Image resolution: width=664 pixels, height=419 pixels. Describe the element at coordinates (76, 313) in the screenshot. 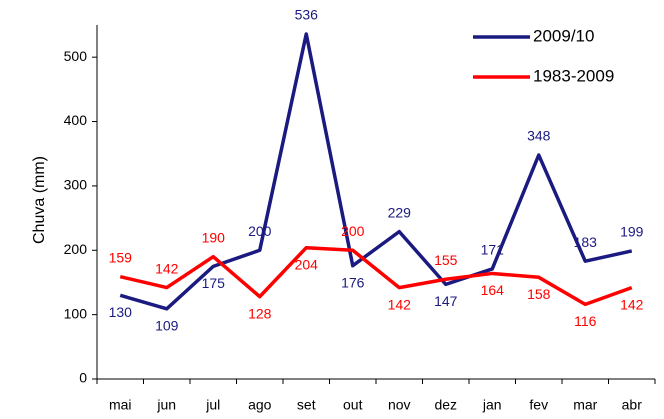

I see `y-tick-label: 100` at that location.